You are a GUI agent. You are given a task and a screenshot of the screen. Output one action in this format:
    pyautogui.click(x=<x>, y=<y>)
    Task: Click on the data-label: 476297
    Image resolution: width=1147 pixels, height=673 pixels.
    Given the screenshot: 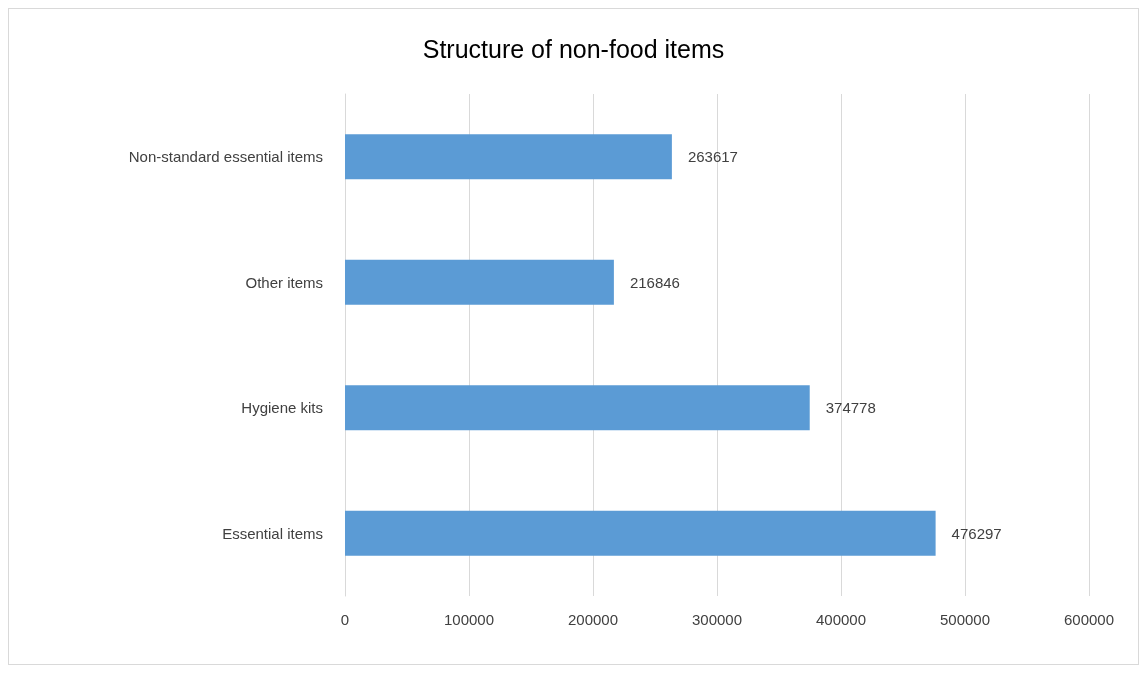 What is the action you would take?
    pyautogui.click(x=976, y=533)
    